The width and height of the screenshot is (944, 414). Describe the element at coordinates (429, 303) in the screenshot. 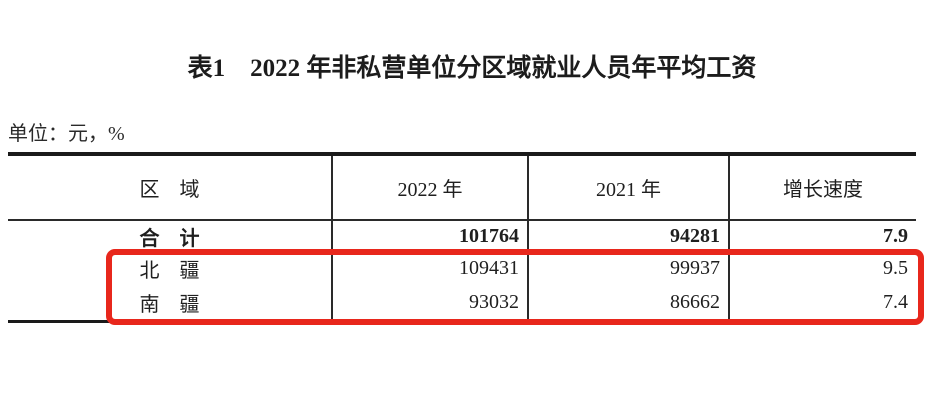

I see `south-2022-value: 93032` at that location.